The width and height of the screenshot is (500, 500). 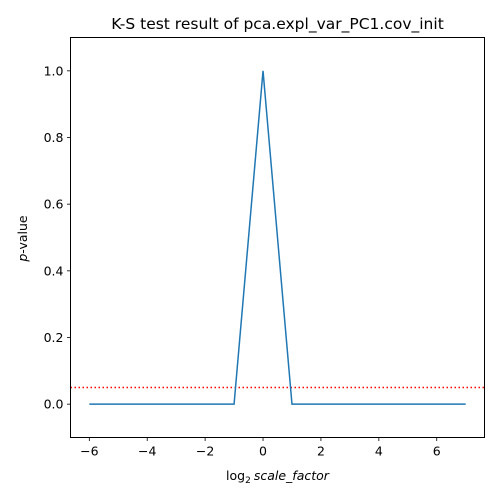 I want to click on y-tick-label: 0.0, so click(x=54, y=404).